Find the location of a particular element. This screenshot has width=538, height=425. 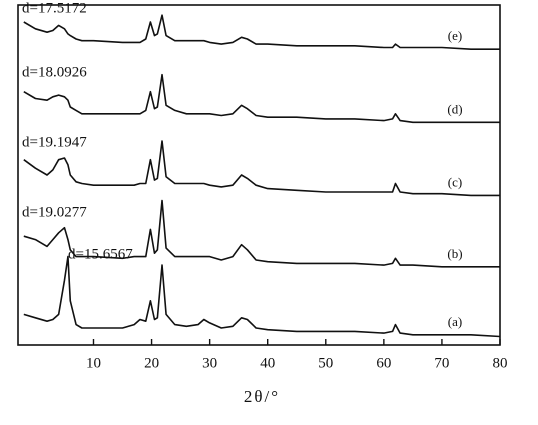

x-tick-label: 80 is located at coordinates (500, 363).